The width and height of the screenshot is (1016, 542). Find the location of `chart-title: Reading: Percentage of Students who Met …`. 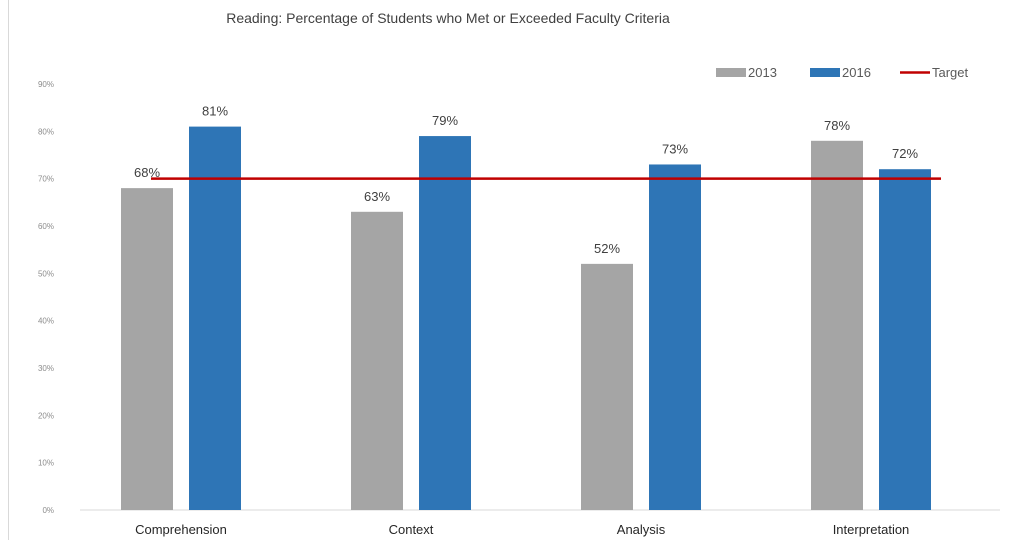

chart-title: Reading: Percentage of Students who Met … is located at coordinates (448, 18).